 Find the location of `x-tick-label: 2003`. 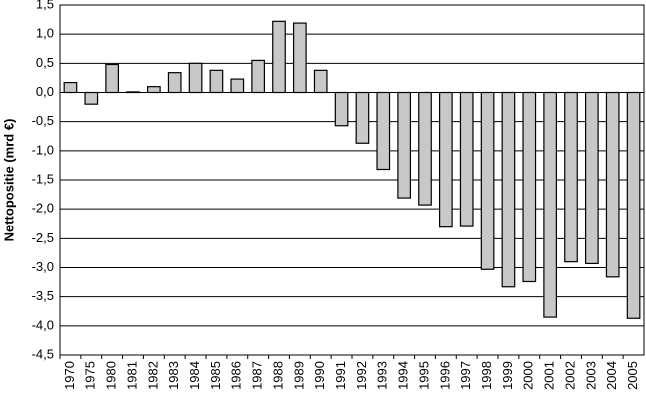

x-tick-label: 2003 is located at coordinates (590, 375).